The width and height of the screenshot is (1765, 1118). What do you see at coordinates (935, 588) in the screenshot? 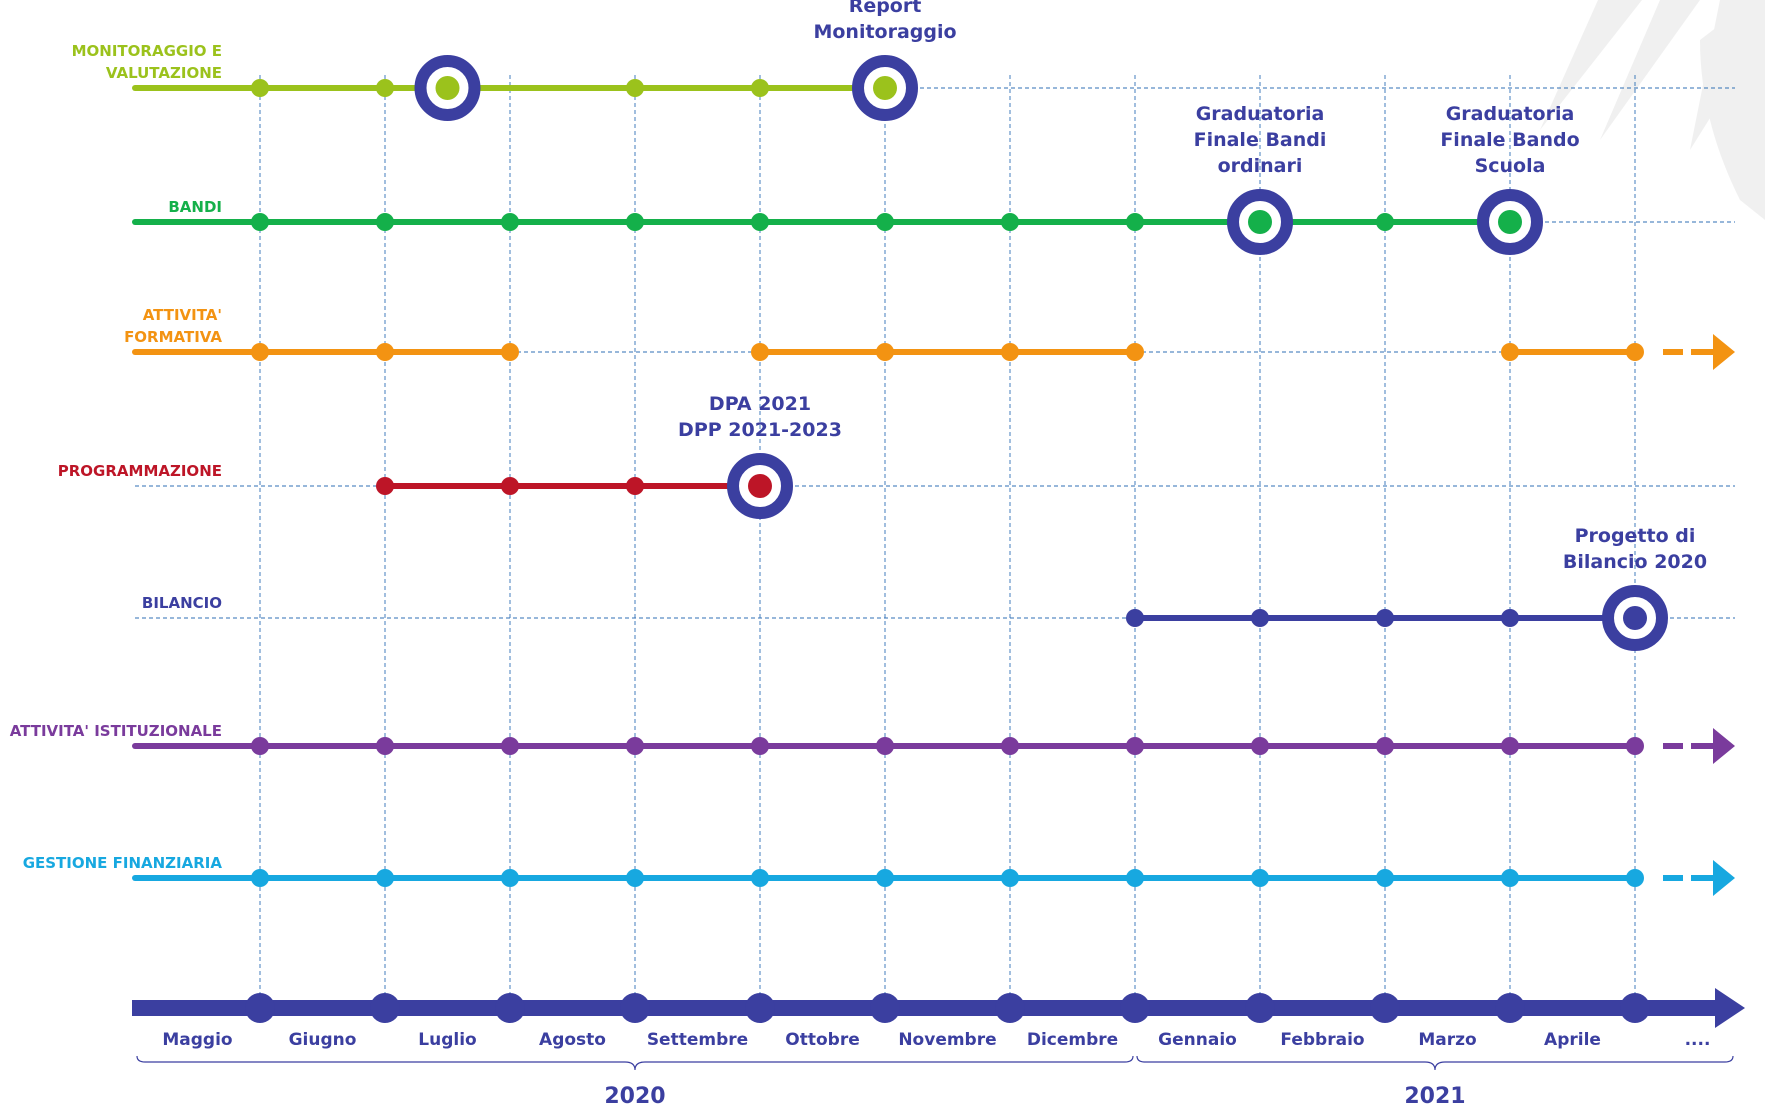
I see `row-bilancio: BILANCIO Progetto di Bilancio 2020` at bounding box center [935, 588].